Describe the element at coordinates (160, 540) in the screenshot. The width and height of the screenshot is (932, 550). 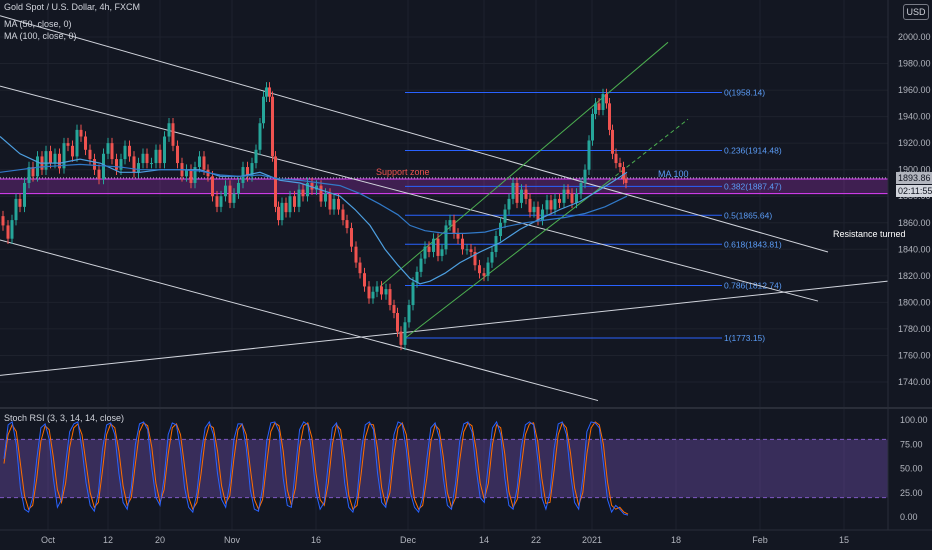
I see `x-tick-label: 20` at that location.